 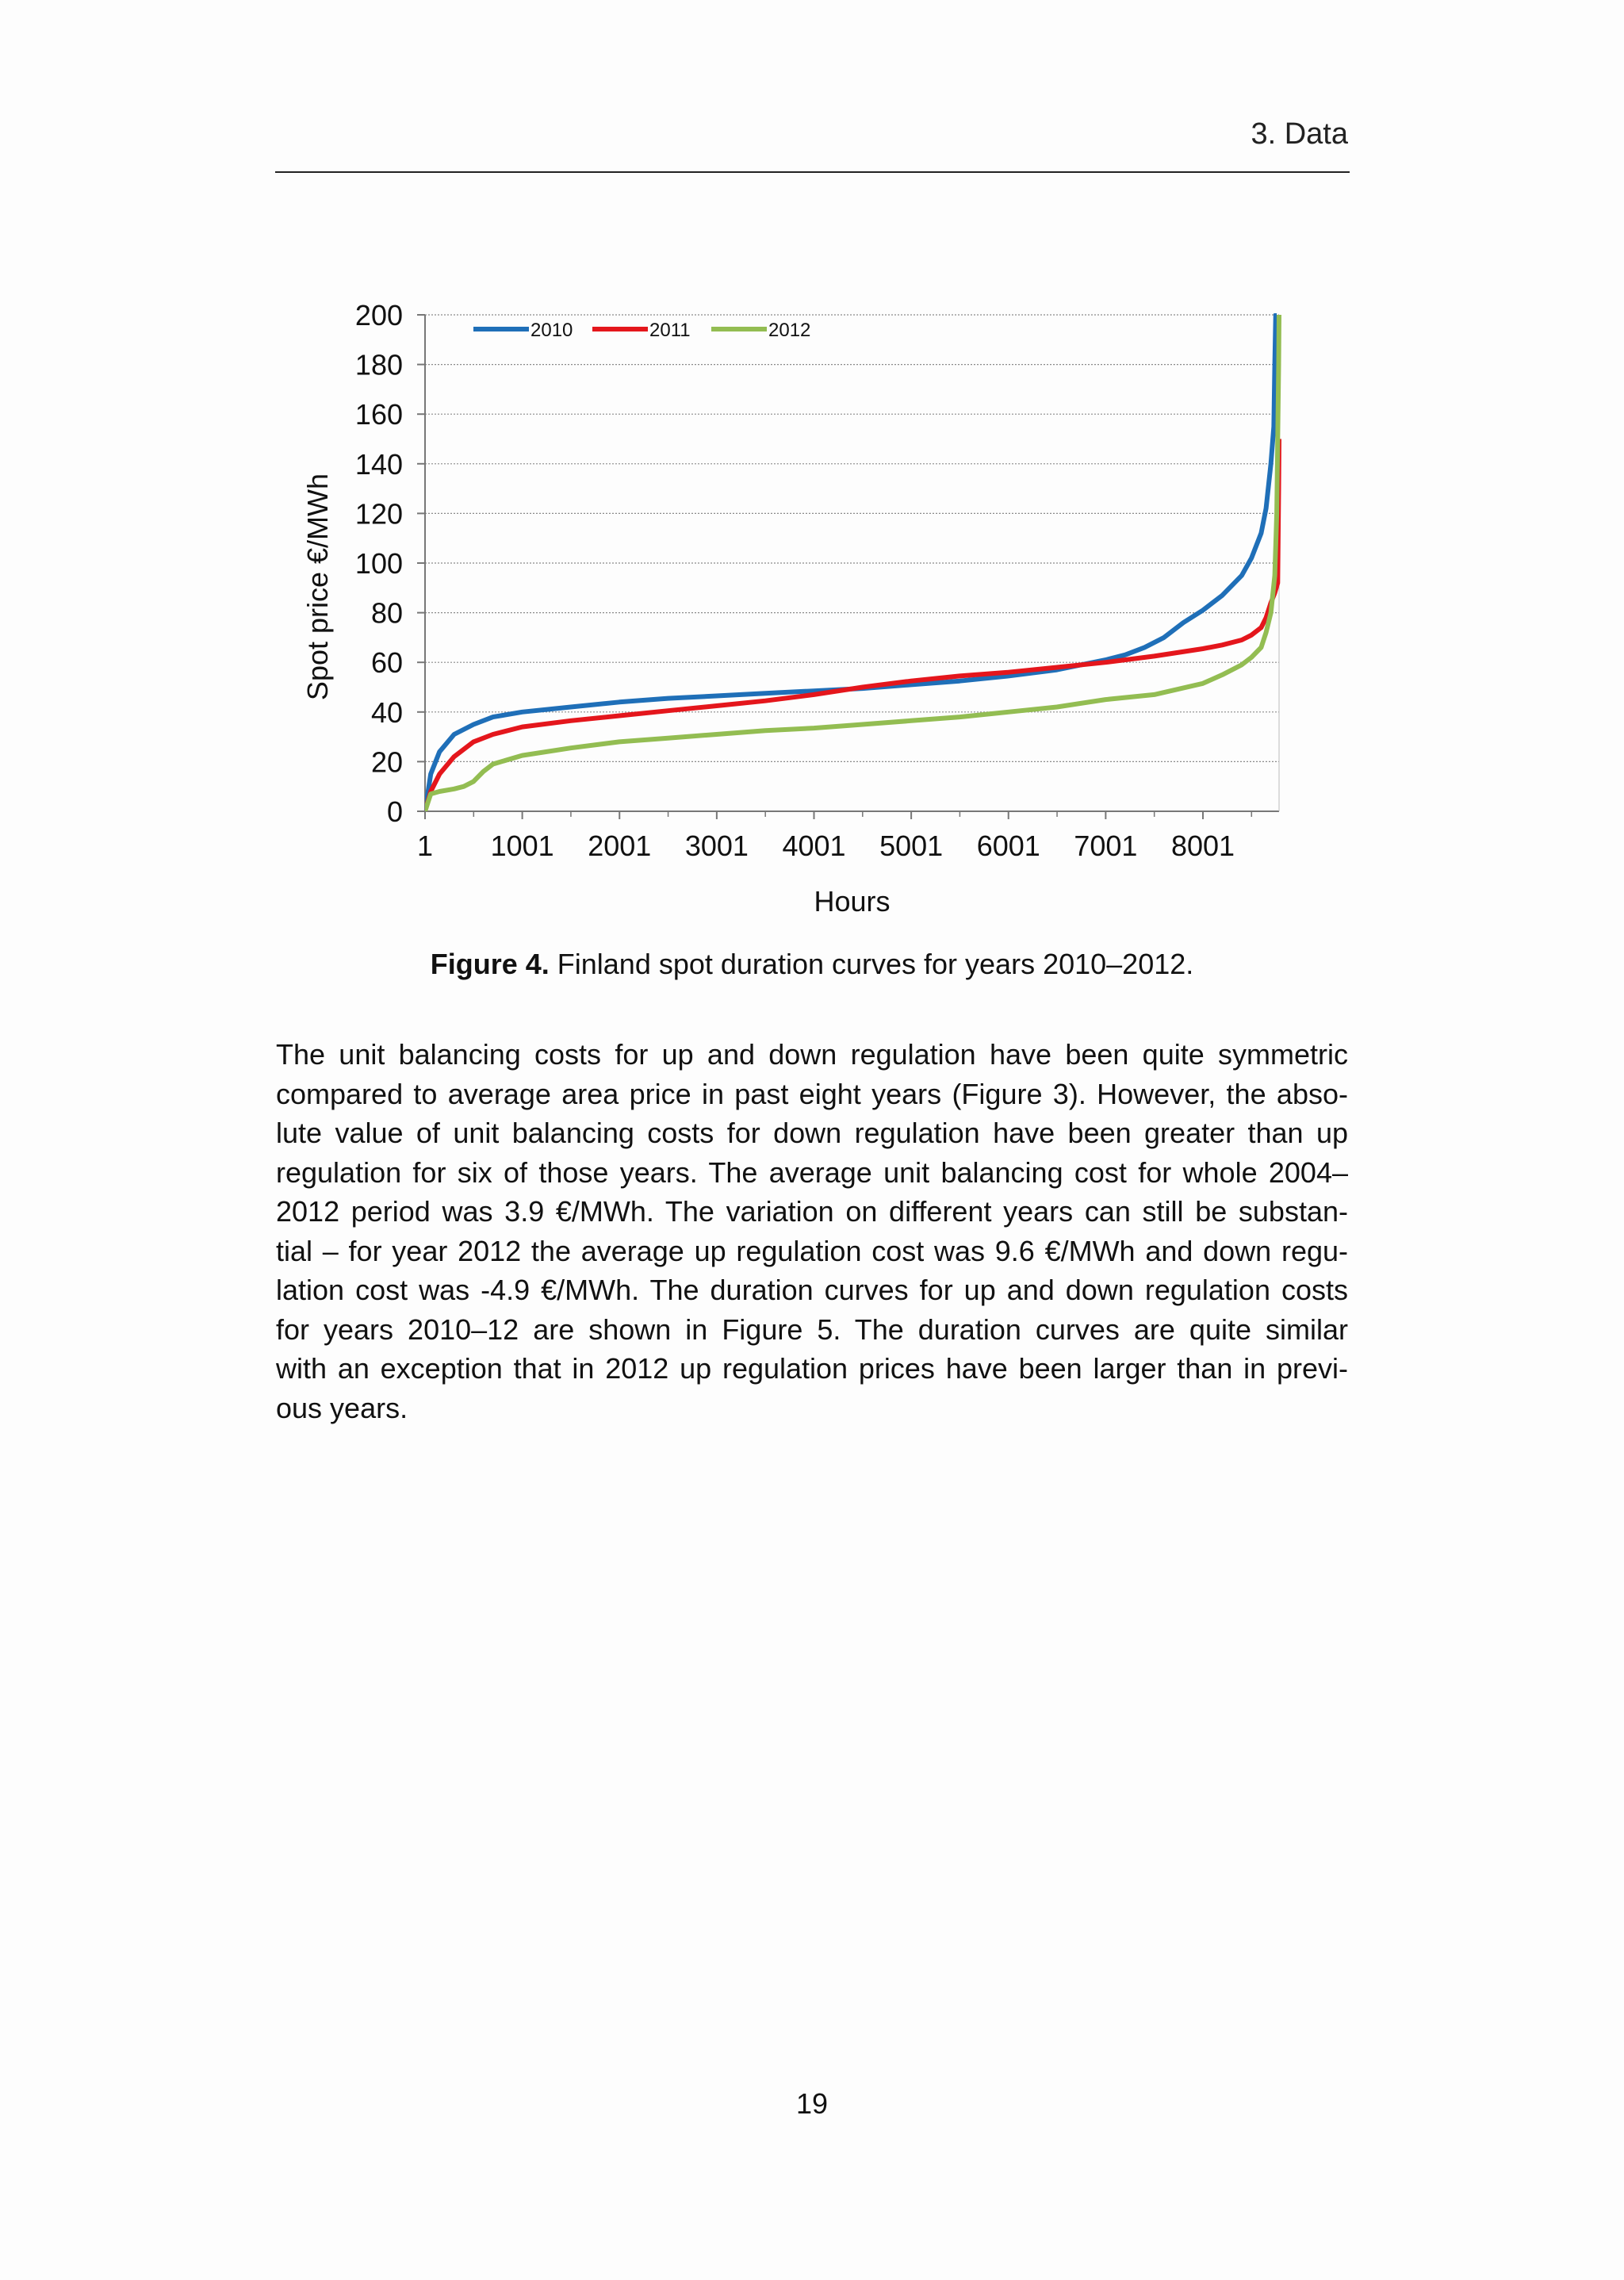 What do you see at coordinates (619, 846) in the screenshot?
I see `x-tick-label: 2001` at bounding box center [619, 846].